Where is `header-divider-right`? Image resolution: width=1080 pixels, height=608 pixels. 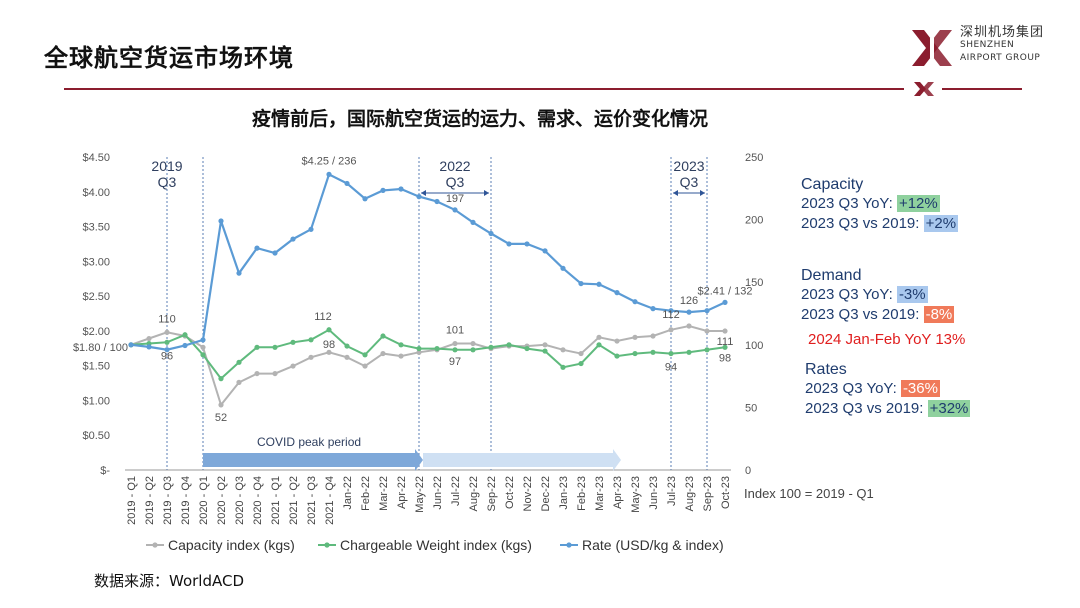
header-divider-right is located at coordinates (982, 89).